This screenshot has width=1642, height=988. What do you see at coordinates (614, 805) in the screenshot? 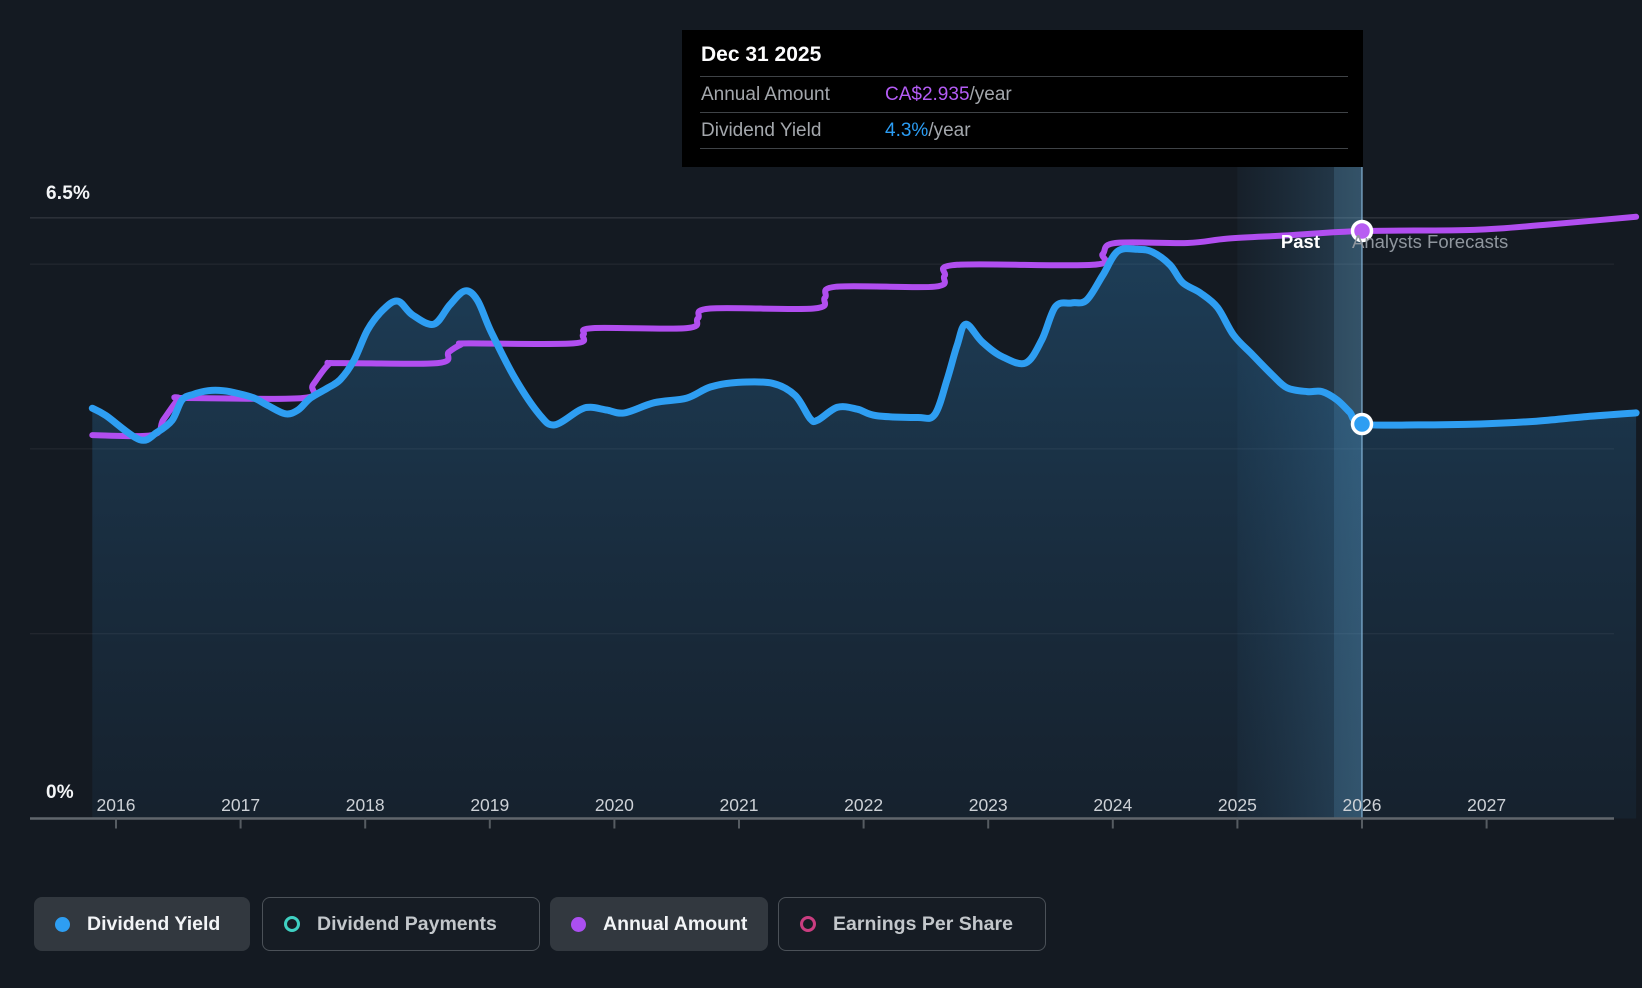
I see `x-axis-label-2020: 2020` at bounding box center [614, 805].